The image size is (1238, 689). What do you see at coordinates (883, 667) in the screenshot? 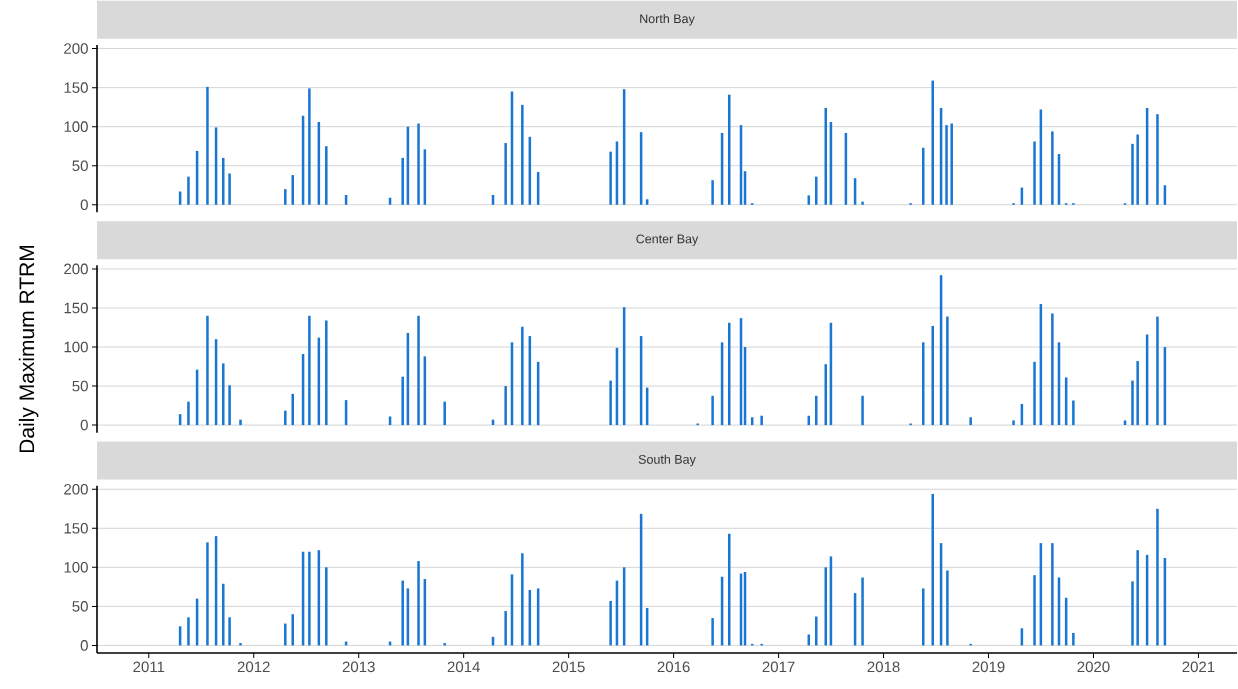
I see `x-tick-label: 2018` at bounding box center [883, 667].